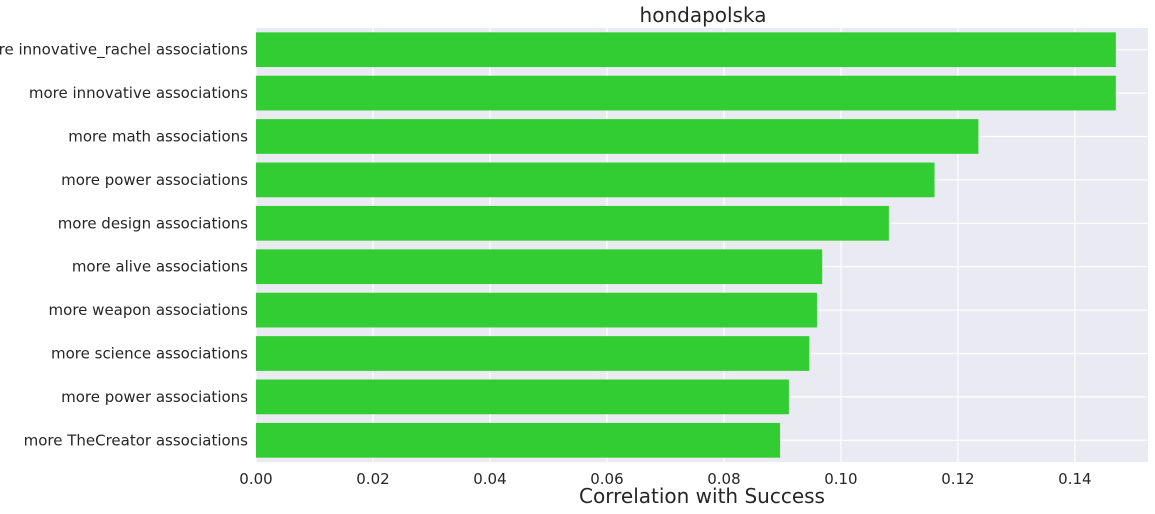  Describe the element at coordinates (149, 354) in the screenshot. I see `y-tick-label: more science associations` at that location.